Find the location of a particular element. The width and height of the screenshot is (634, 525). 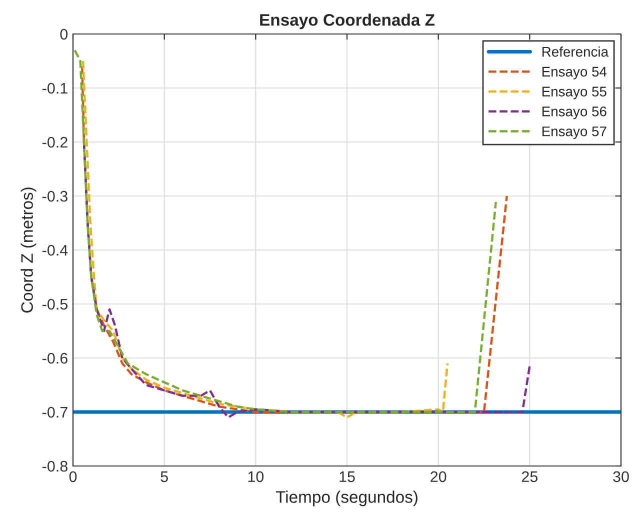

legend-label: Ensayo 57 is located at coordinates (574, 133).